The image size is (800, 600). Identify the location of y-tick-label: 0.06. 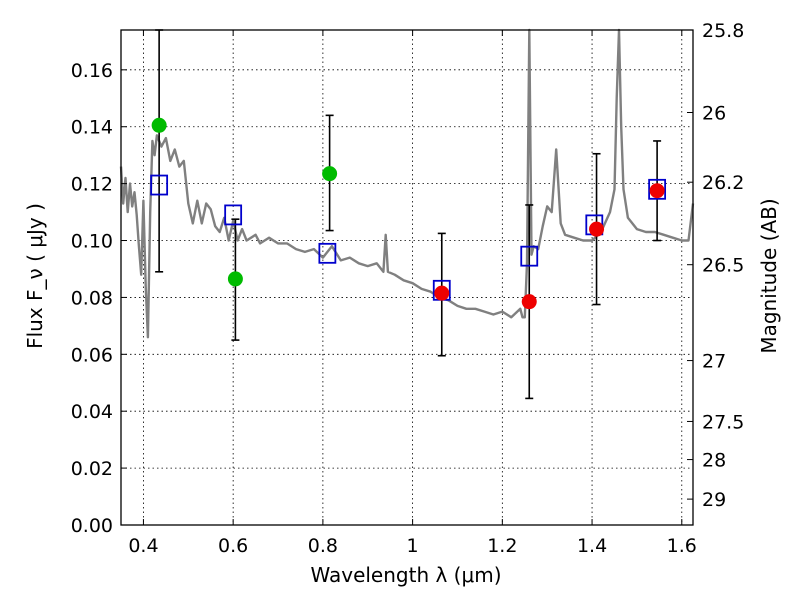
(92, 355).